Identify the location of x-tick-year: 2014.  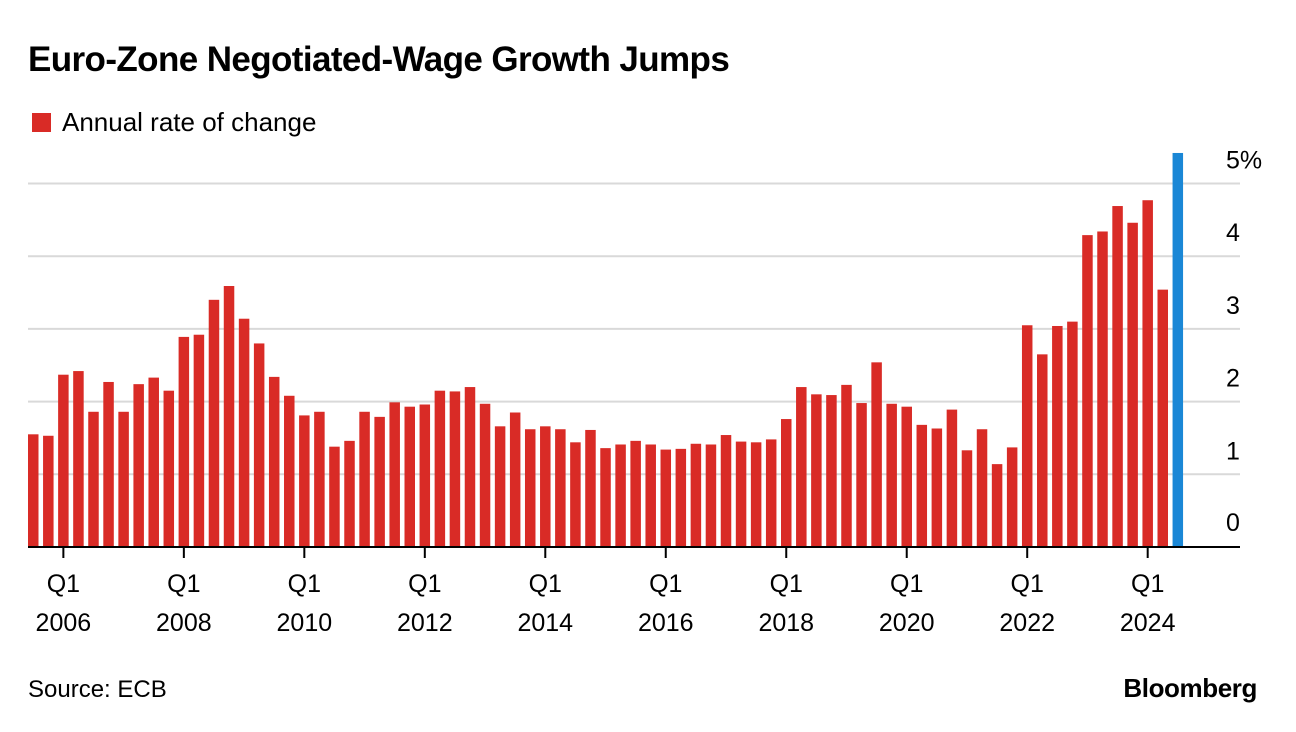
(545, 623).